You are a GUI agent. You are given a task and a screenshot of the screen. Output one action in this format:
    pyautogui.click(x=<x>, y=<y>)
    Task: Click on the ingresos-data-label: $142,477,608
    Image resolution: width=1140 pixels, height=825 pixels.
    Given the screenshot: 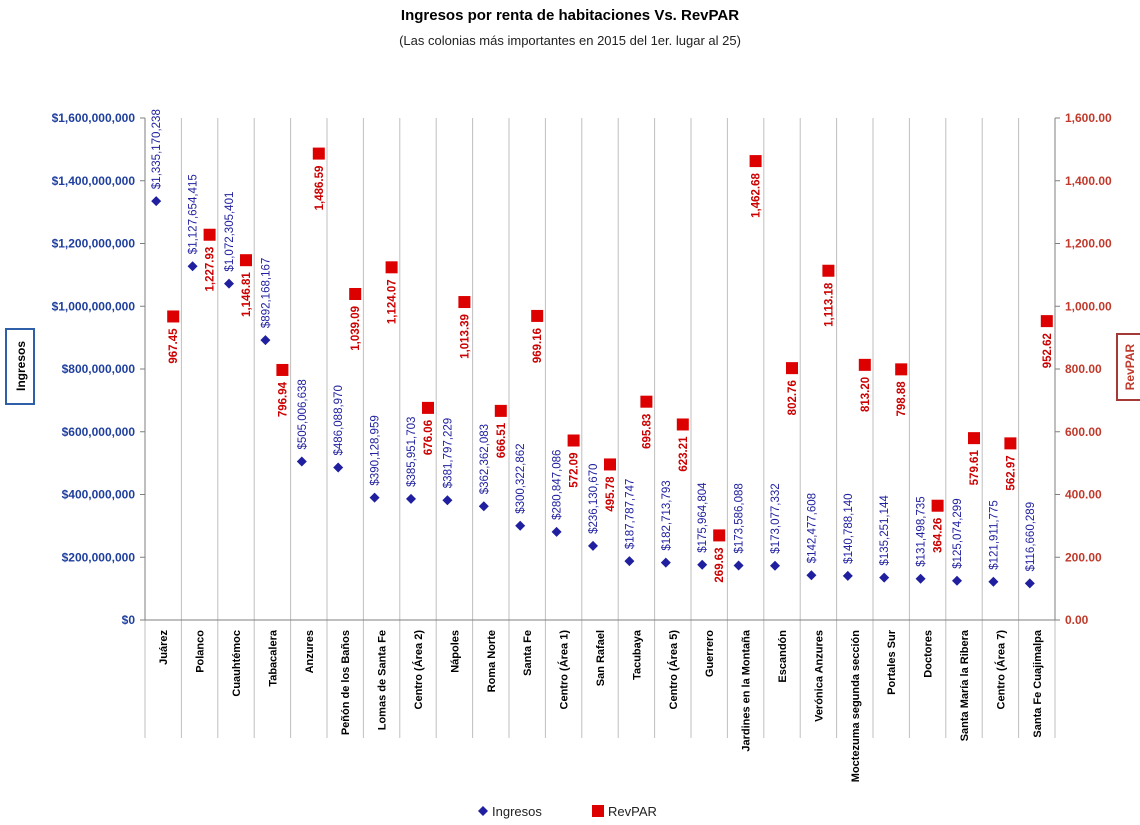 What is the action you would take?
    pyautogui.click(x=812, y=528)
    